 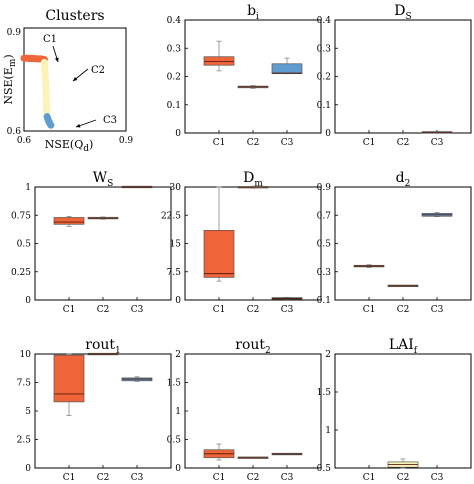 What do you see at coordinates (324, 216) in the screenshot?
I see `ytick-label: 0.7` at bounding box center [324, 216].